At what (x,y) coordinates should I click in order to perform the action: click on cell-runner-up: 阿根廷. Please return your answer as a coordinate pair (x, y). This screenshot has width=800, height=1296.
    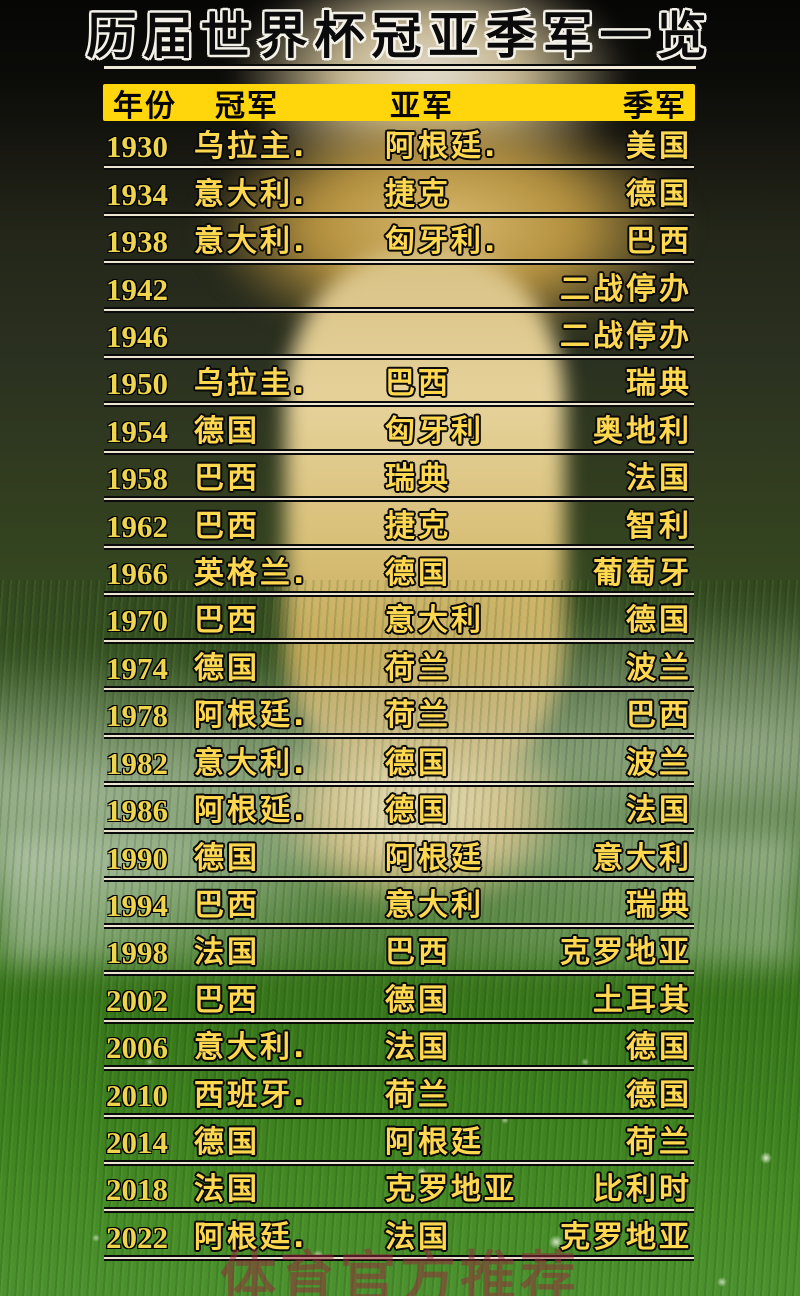
    Looking at the image, I should click on (434, 858).